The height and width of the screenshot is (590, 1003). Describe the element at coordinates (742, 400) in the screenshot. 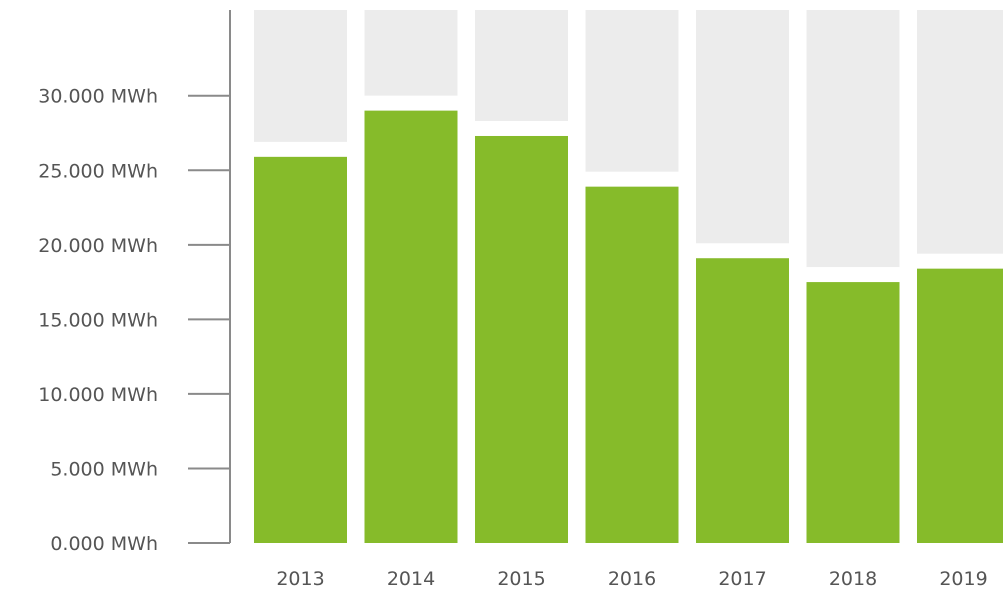

I see `bar-2017` at that location.